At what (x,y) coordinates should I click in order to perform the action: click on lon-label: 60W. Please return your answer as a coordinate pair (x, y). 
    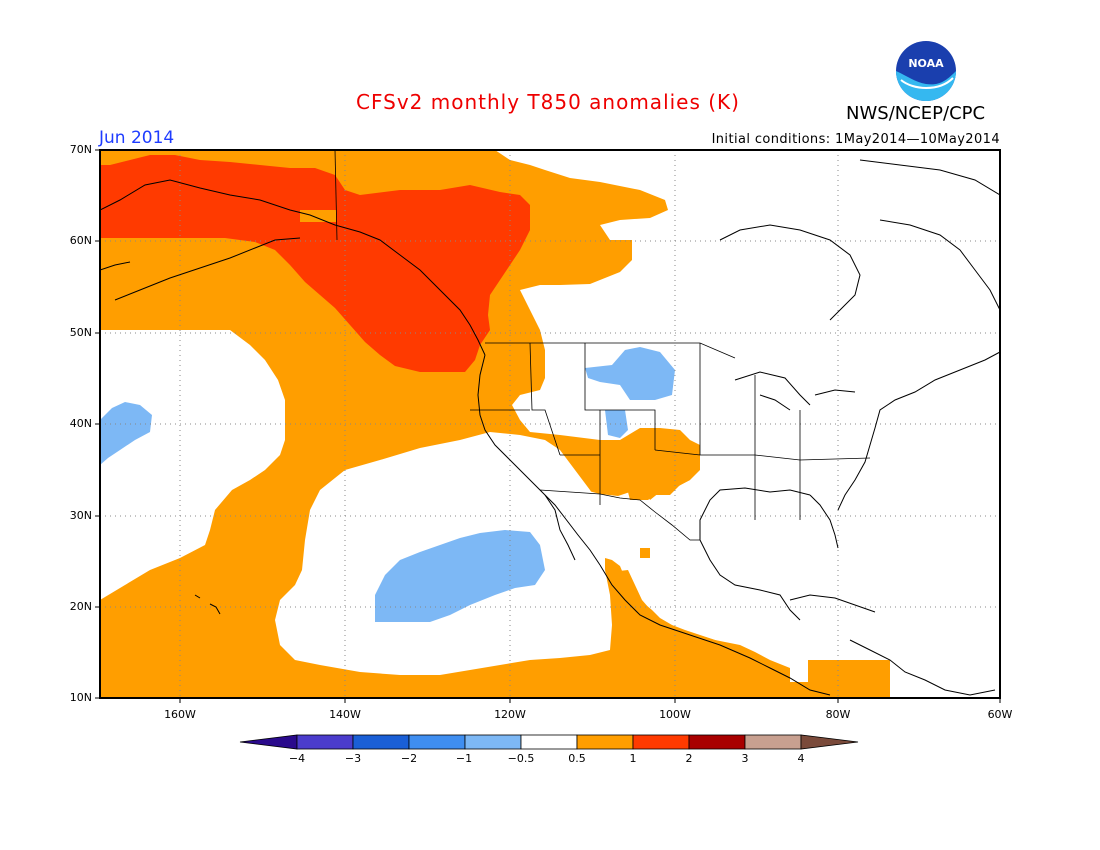
    Looking at the image, I should click on (1000, 714).